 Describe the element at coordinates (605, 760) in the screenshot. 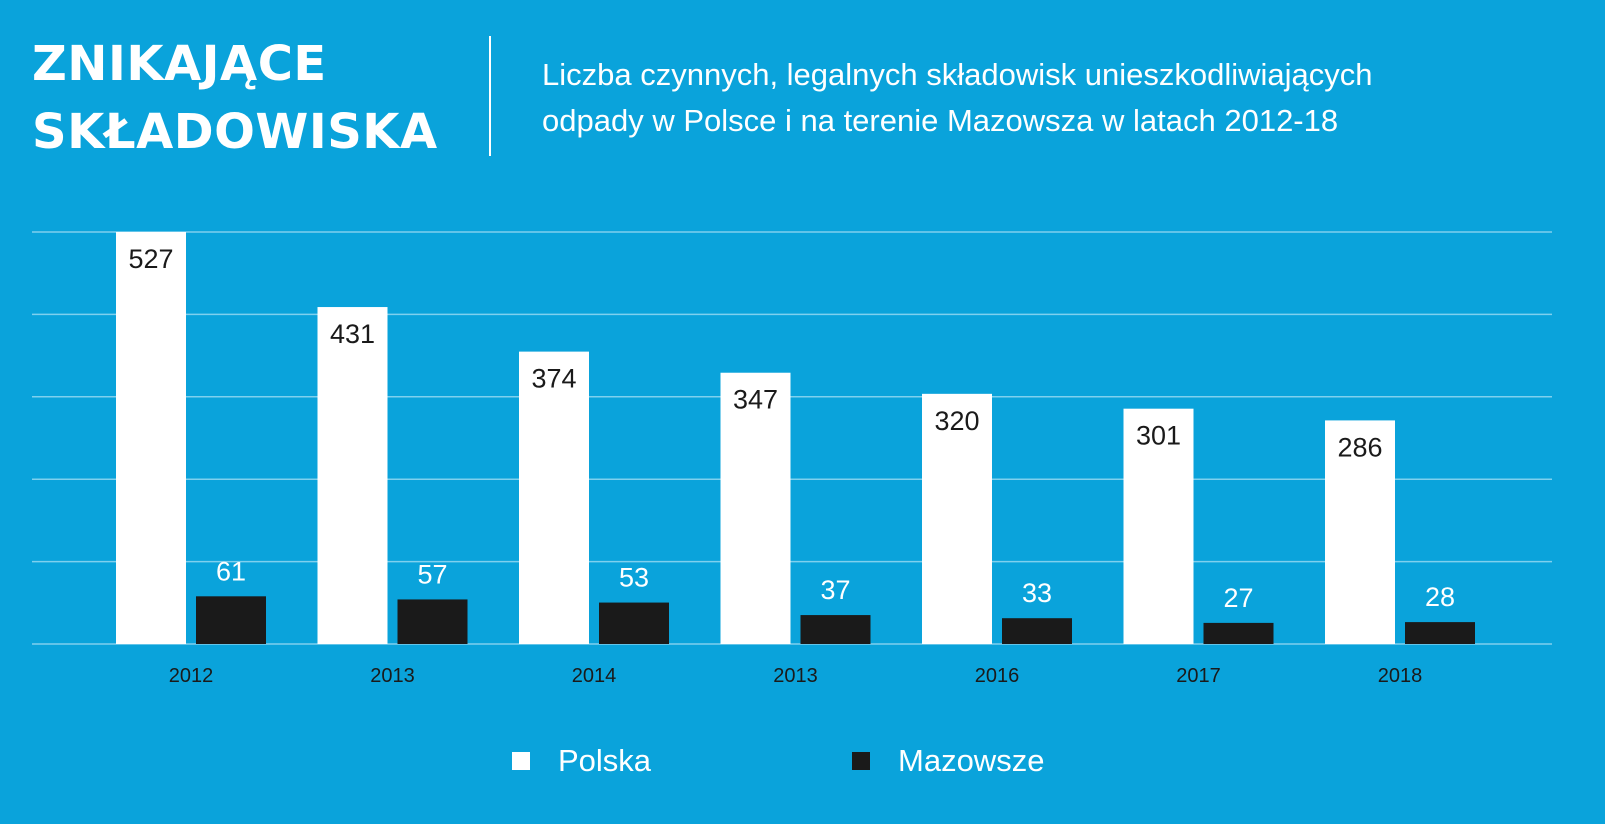

I see `legend-label-polska: Polska` at that location.